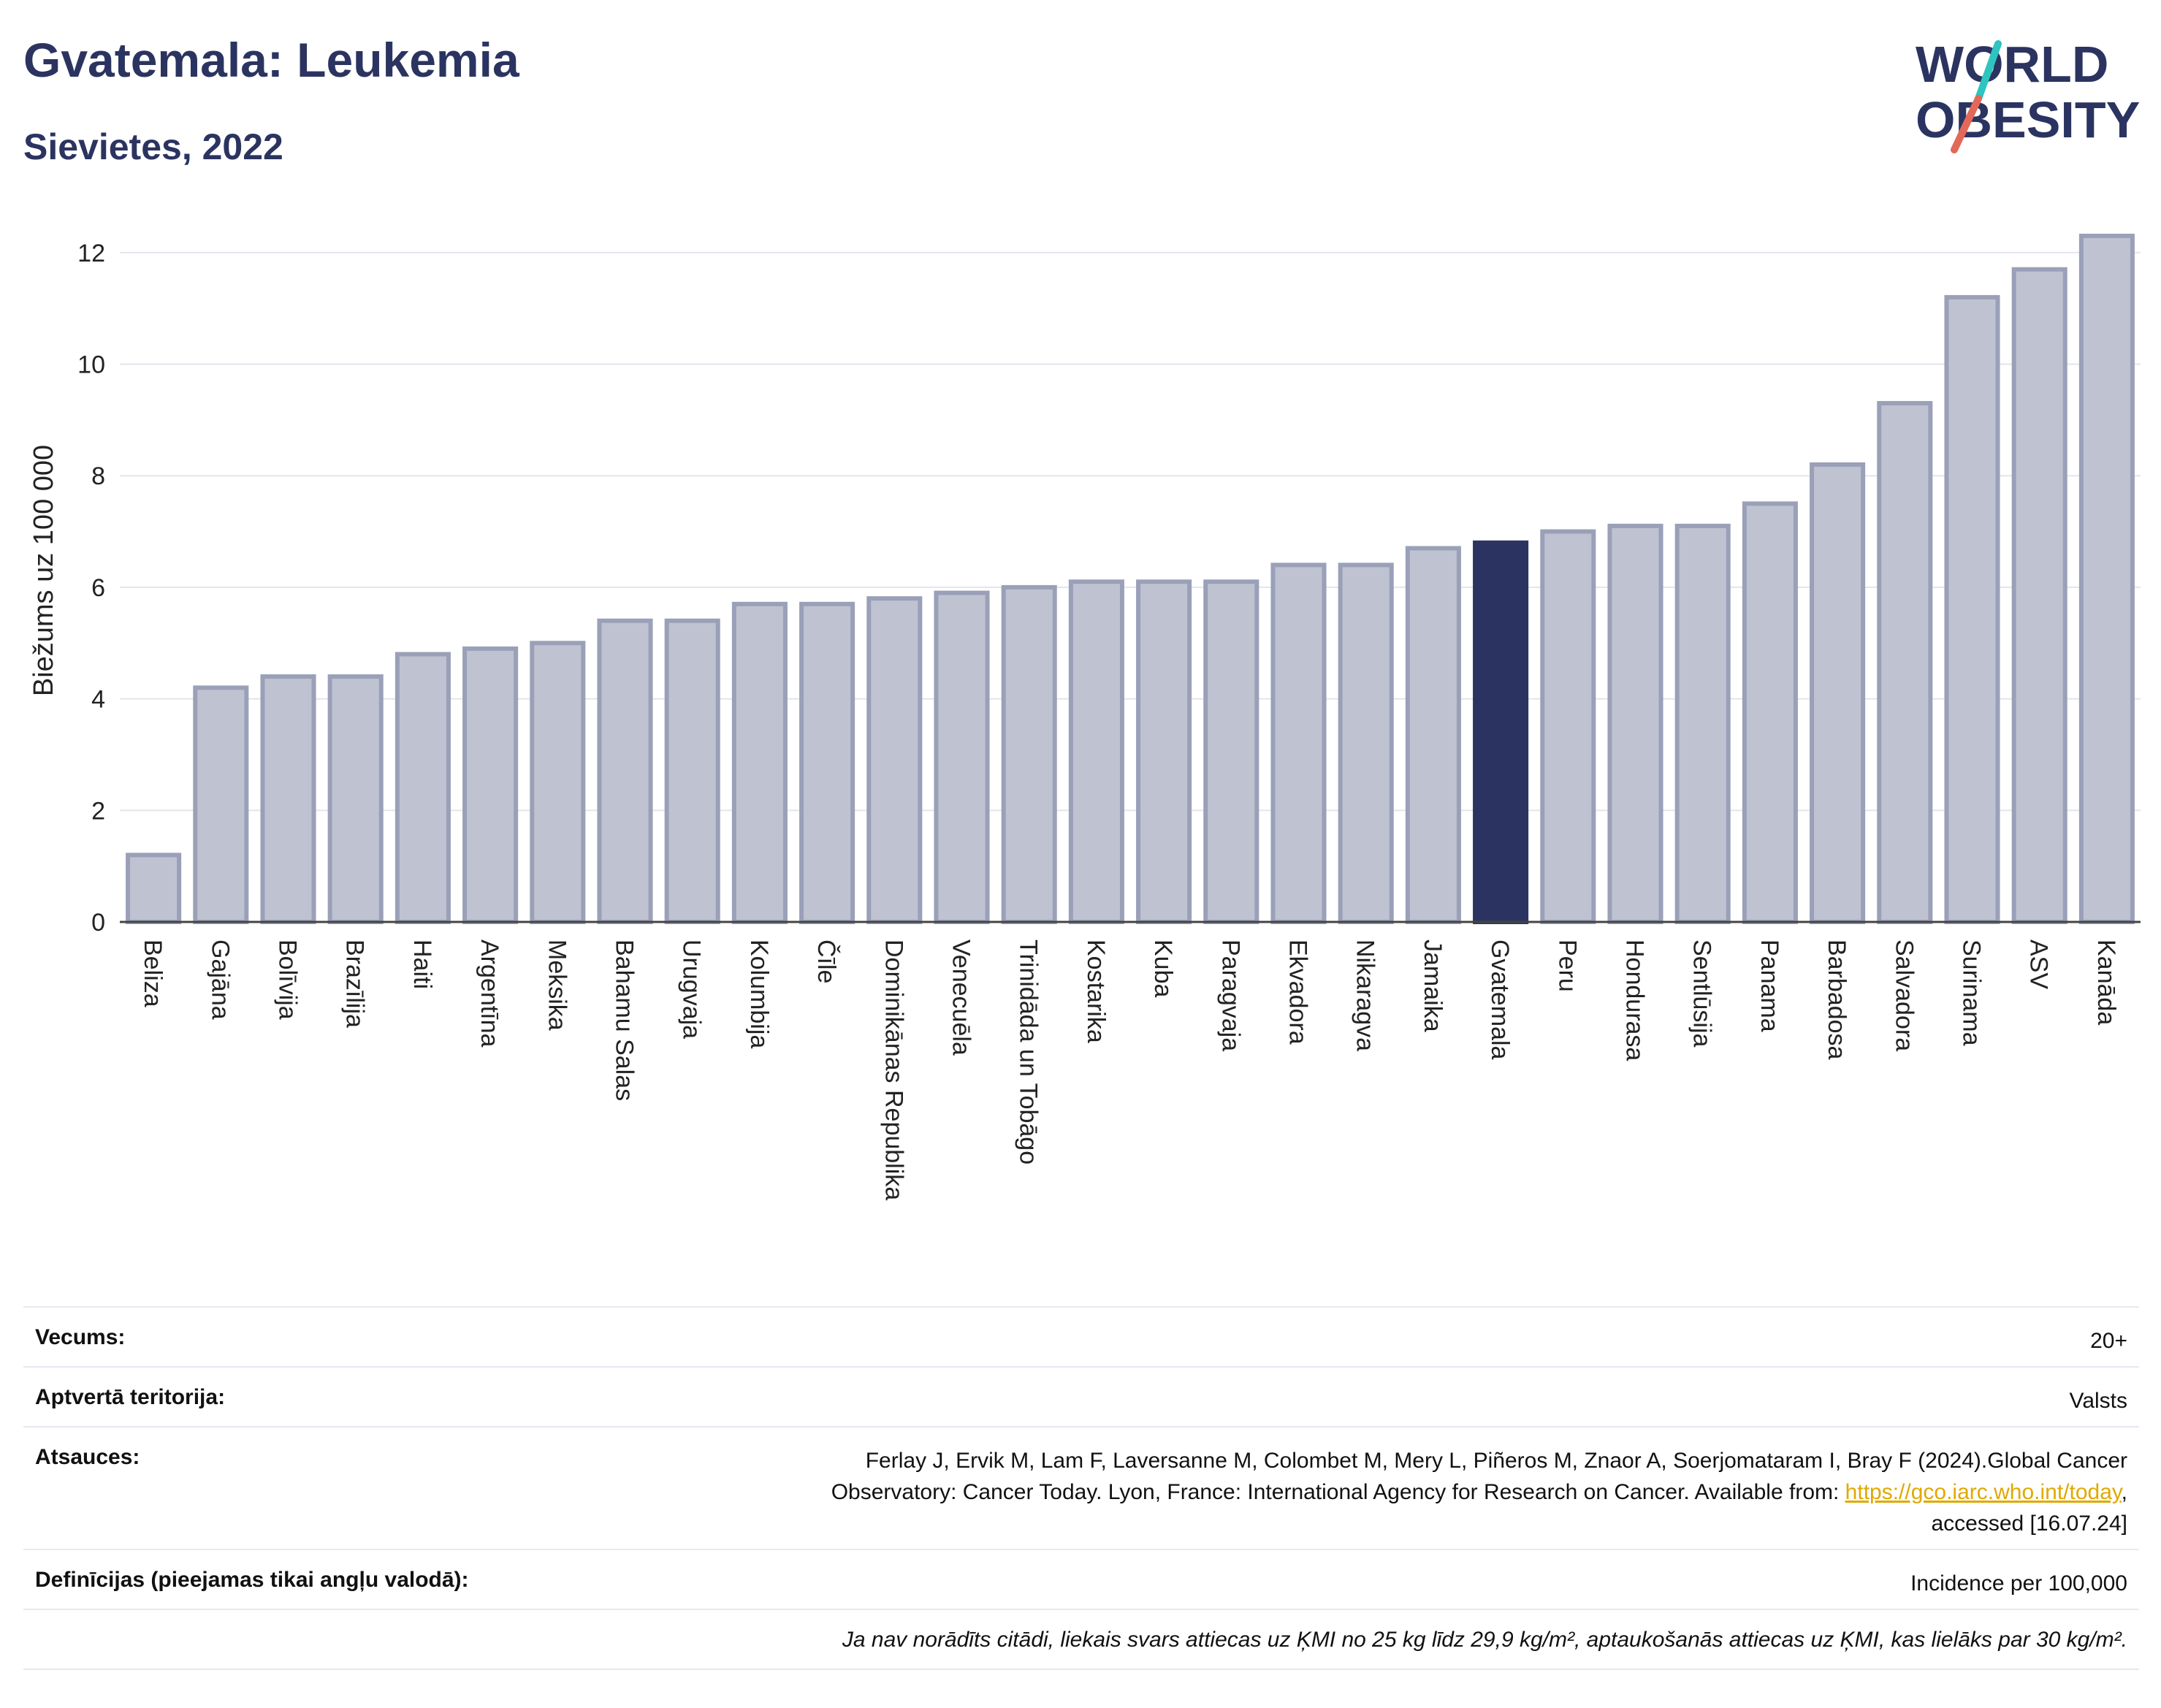  Describe the element at coordinates (1230, 995) in the screenshot. I see `x-tick-label: Paragvaja` at that location.